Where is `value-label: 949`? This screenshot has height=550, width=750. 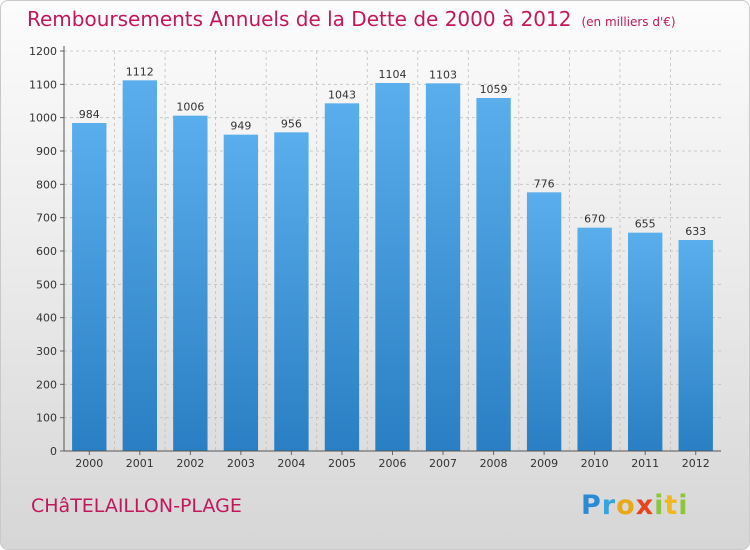
value-label: 949 is located at coordinates (240, 126).